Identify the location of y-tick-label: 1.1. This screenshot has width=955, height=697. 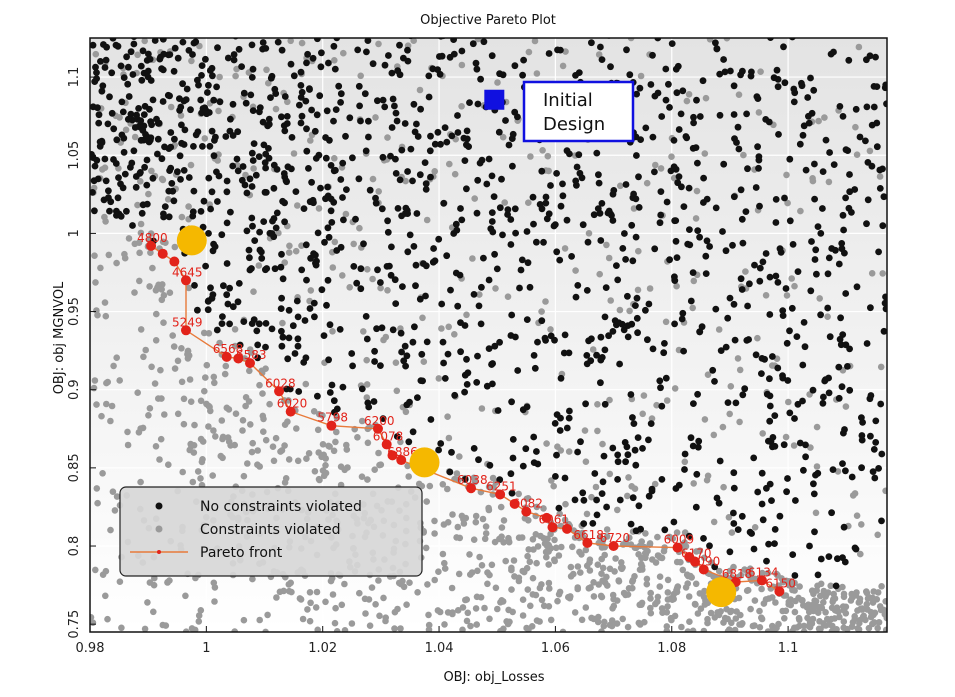
(74, 77).